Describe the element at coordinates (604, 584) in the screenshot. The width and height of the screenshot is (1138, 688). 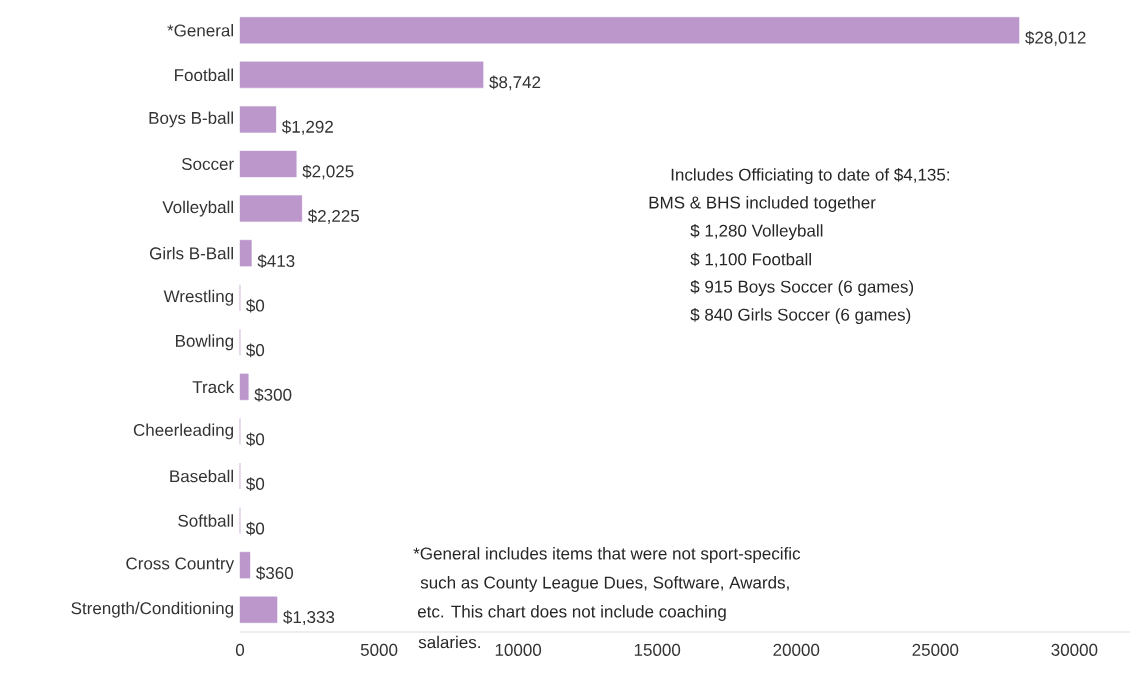
I see `annotation: such as County League Dues, Software, Awards,` at that location.